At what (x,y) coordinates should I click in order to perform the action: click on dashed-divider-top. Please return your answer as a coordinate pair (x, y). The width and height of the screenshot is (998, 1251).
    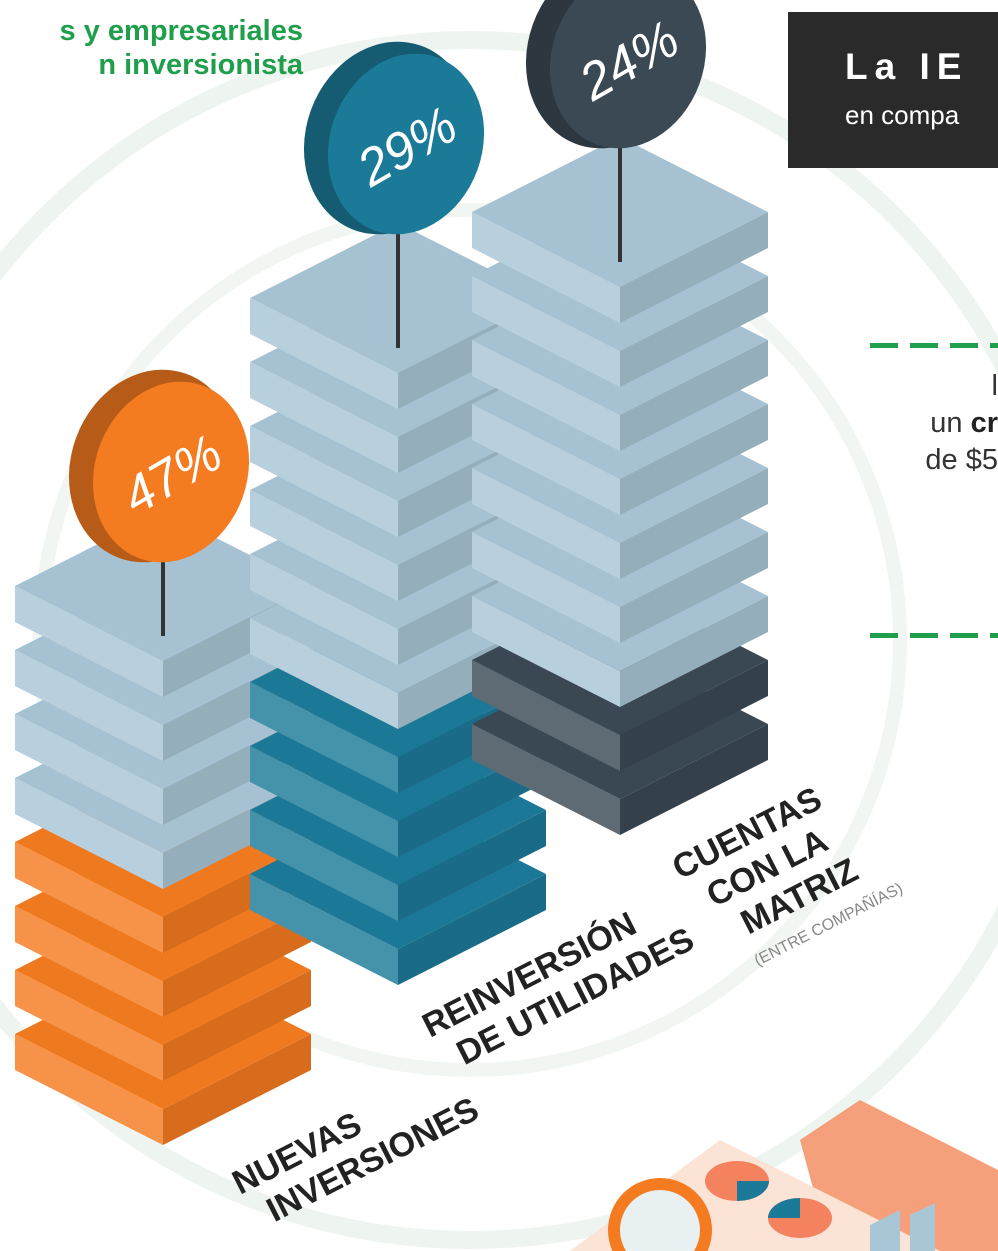
    Looking at the image, I should click on (934, 345).